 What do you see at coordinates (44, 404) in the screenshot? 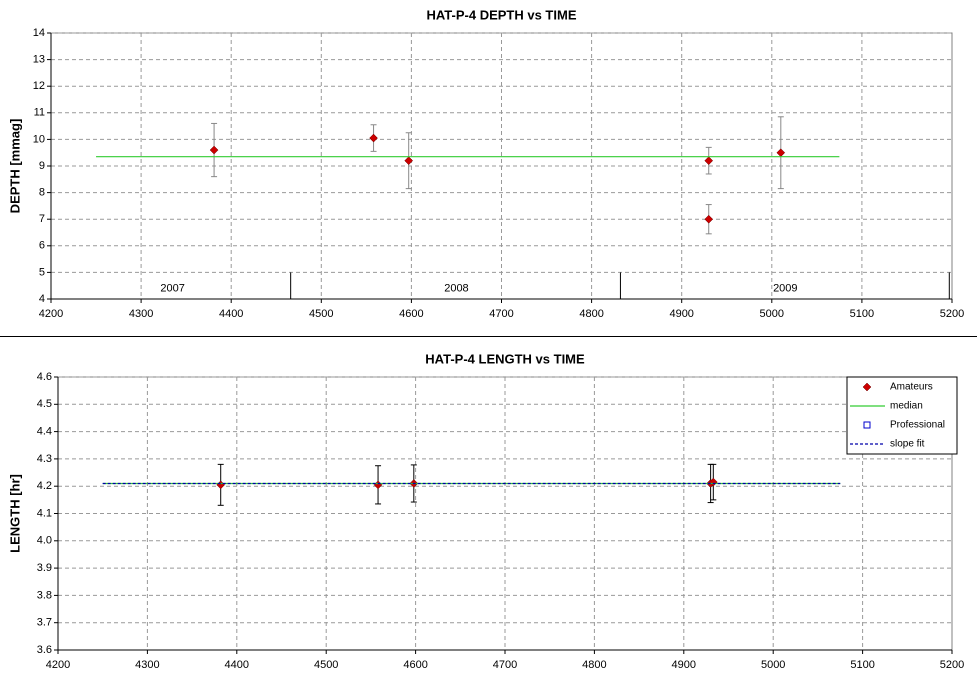
I see `y-tick-label: 4.5` at bounding box center [44, 404].